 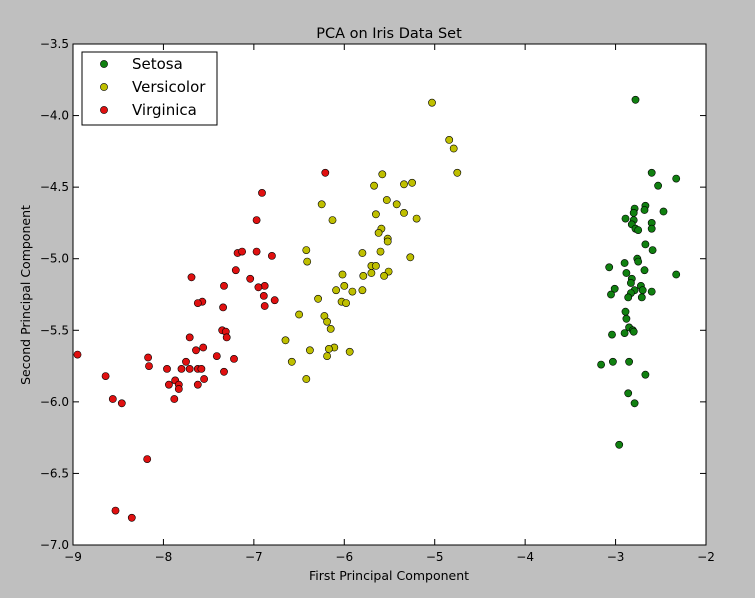 I want to click on y-tick-label-5: −4.5, so click(x=54, y=187).